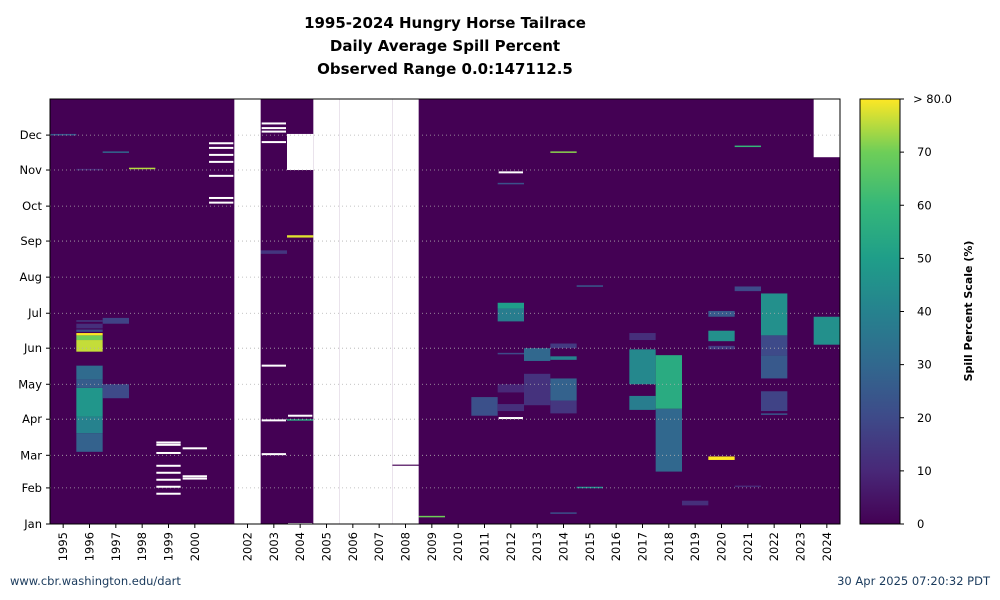 The width and height of the screenshot is (1000, 600). Describe the element at coordinates (924, 418) in the screenshot. I see `colorbar-tick-label: 20` at that location.